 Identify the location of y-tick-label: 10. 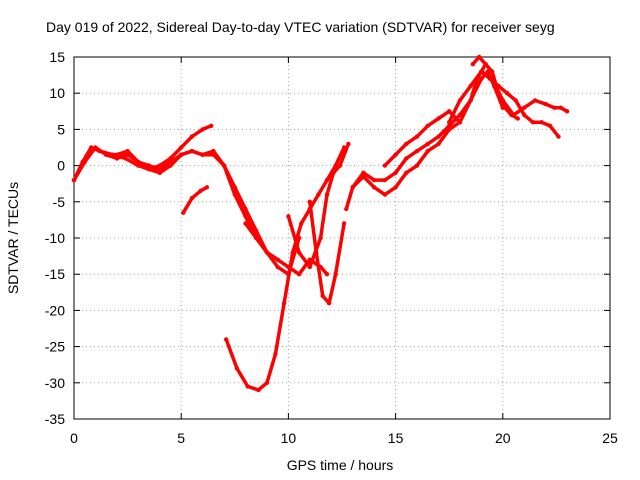
(57, 93).